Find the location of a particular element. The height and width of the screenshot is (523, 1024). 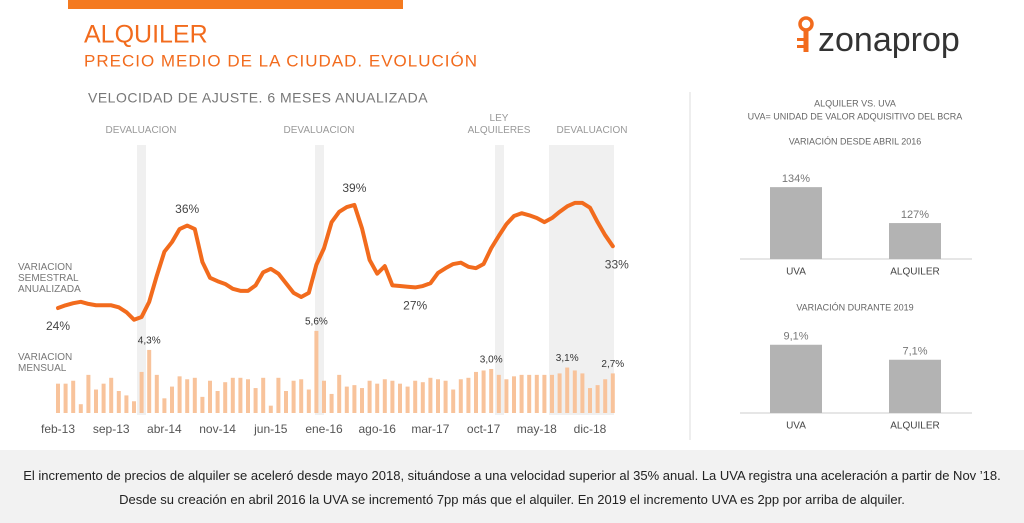

x-tick-label: may-18 is located at coordinates (537, 429).